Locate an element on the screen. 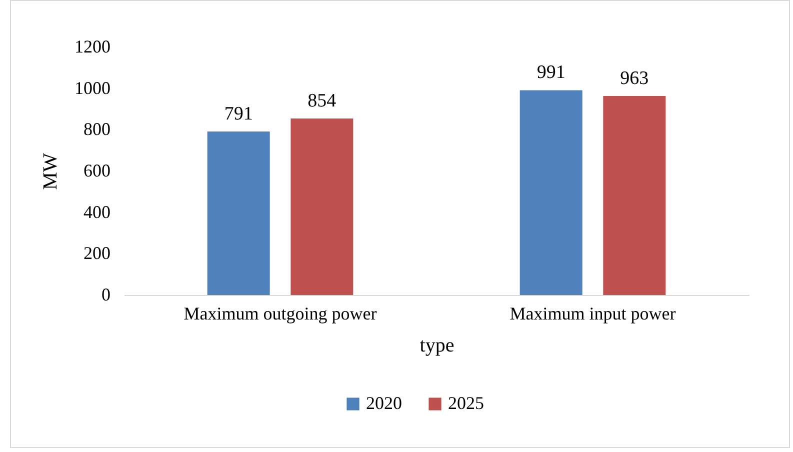  y-tick-label: 200 is located at coordinates (97, 253).